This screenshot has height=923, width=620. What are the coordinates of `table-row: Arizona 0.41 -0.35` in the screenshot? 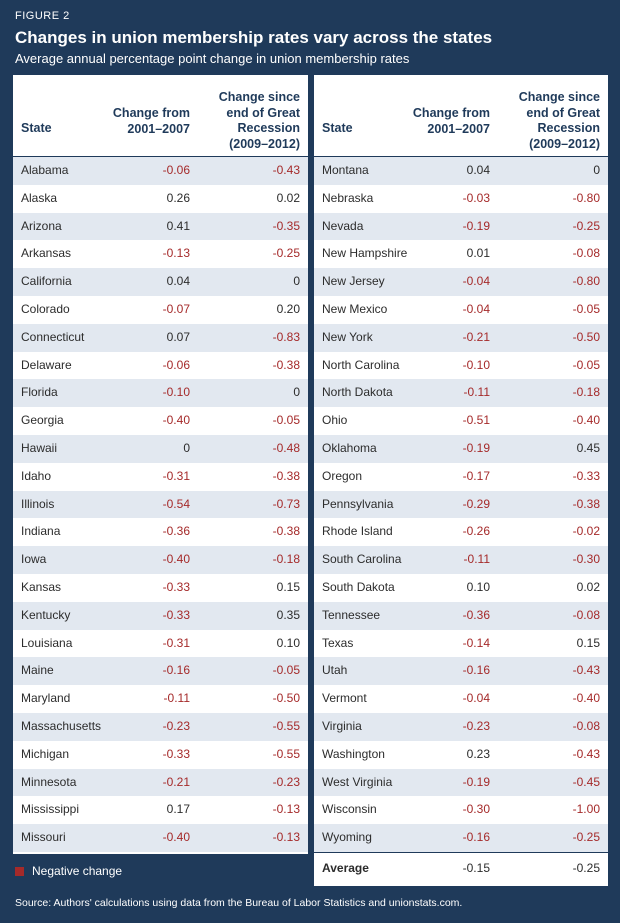 It's located at (160, 226).